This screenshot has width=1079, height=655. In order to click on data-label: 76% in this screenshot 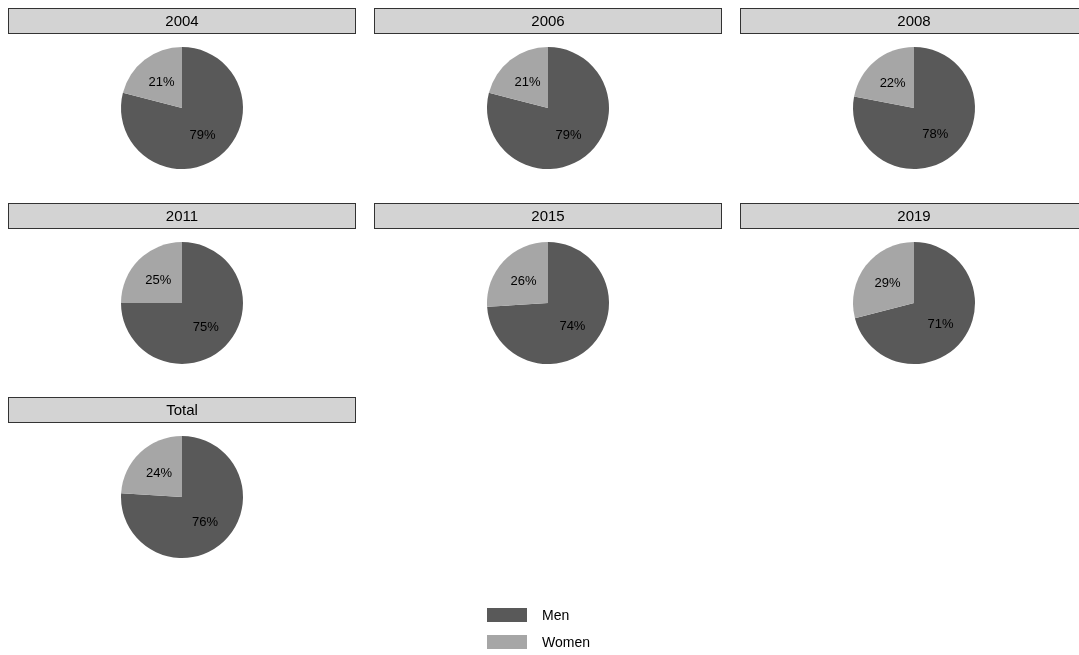, I will do `click(205, 521)`.